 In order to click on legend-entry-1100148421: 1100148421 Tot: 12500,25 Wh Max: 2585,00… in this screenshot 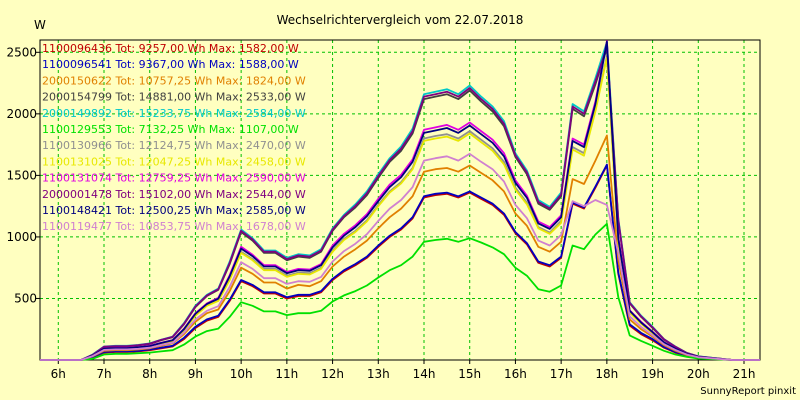, I will do `click(174, 210)`.